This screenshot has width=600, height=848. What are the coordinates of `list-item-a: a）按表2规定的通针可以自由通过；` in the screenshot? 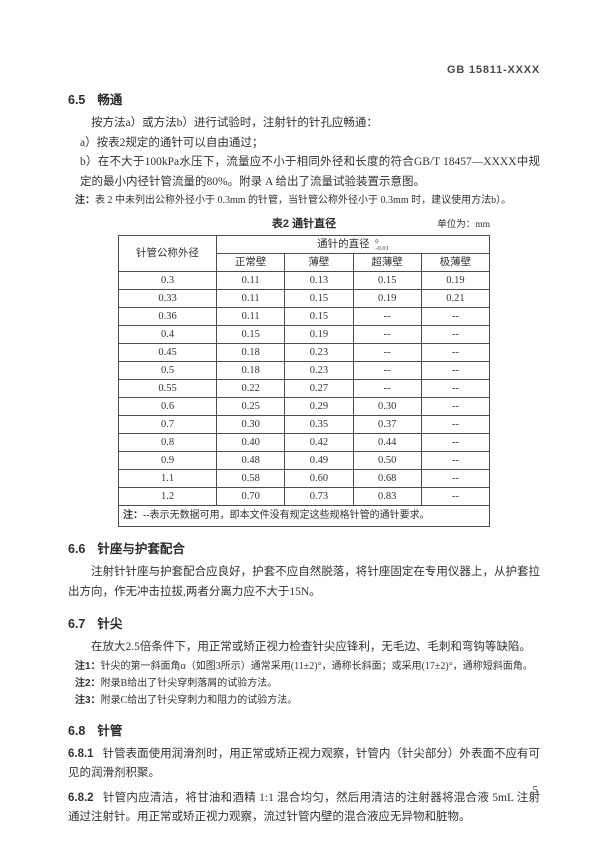 It's located at (172, 142).